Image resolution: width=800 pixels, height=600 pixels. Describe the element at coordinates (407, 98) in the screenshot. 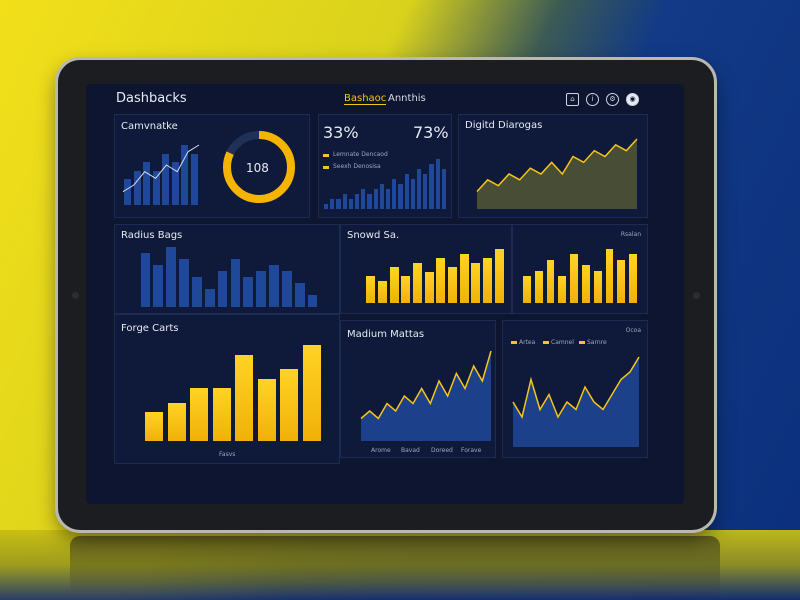

I see `tab-annthis: Annthis` at that location.